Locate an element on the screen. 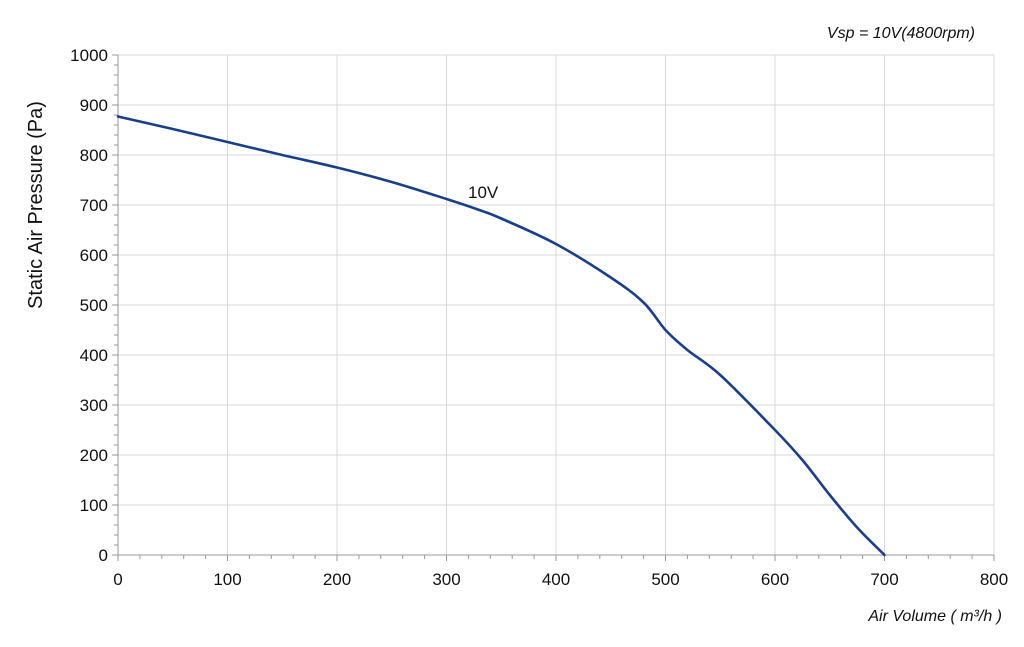  series-label-10v: 10V is located at coordinates (483, 192).